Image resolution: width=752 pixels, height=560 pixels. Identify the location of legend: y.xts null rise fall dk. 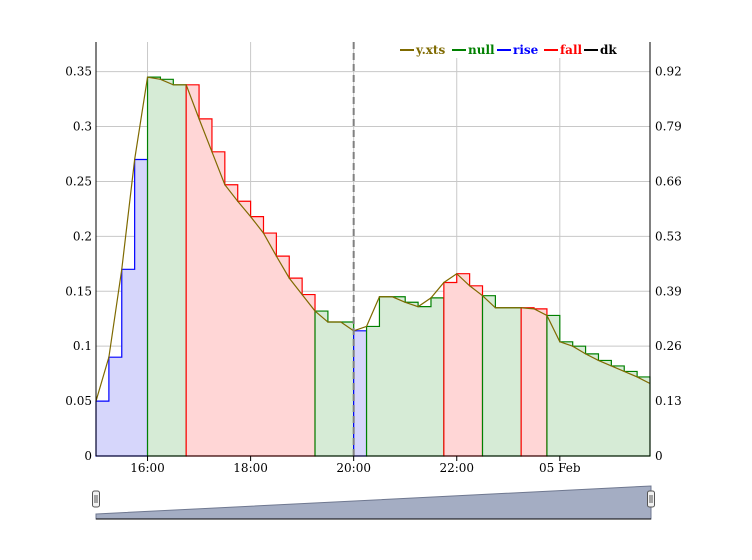
(514, 49).